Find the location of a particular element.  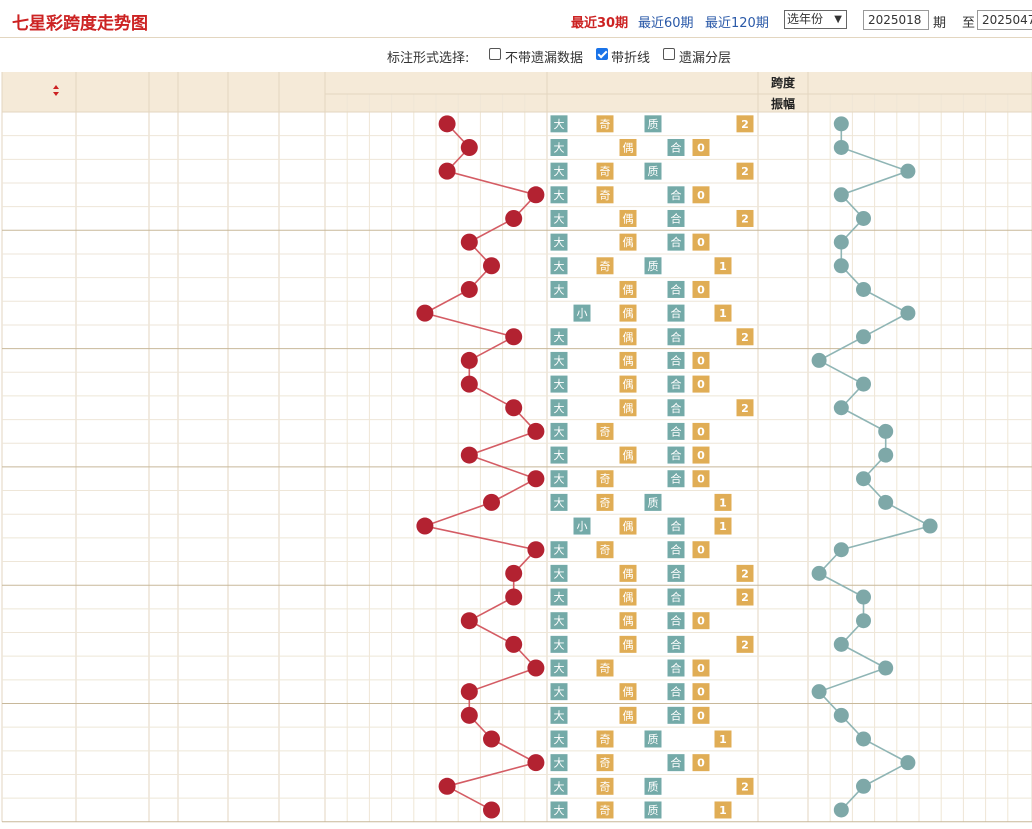

year-select: 选年份 ▼ is located at coordinates (815, 19).